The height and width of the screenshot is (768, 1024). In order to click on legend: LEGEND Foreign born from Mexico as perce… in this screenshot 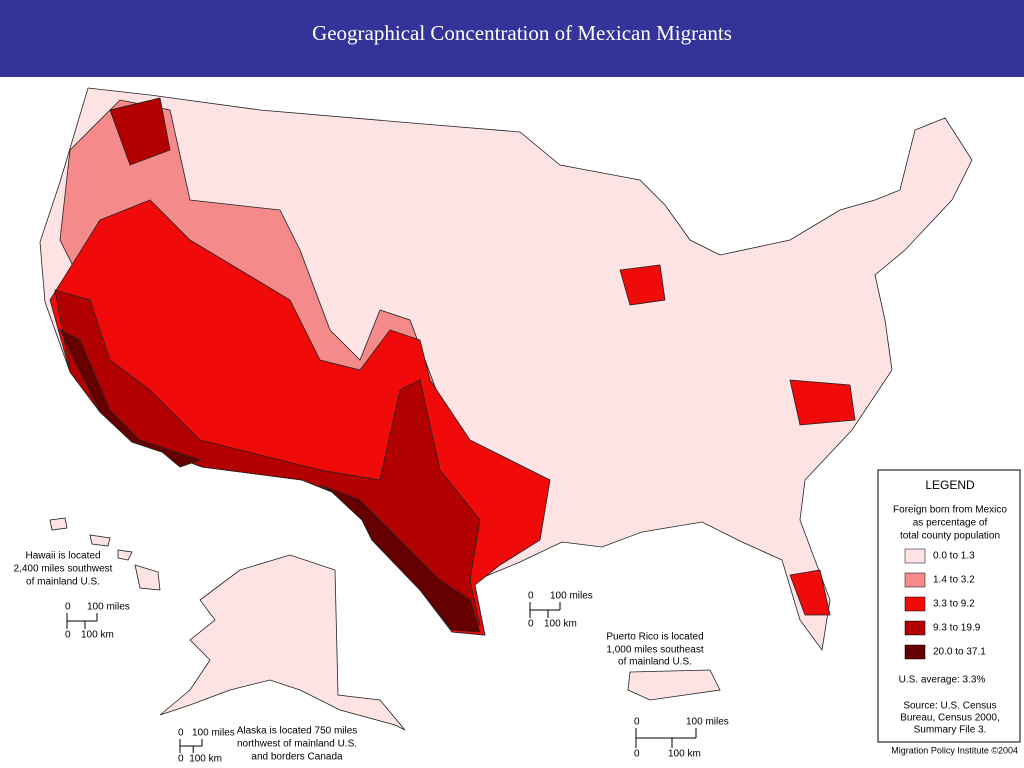, I will do `click(949, 606)`.